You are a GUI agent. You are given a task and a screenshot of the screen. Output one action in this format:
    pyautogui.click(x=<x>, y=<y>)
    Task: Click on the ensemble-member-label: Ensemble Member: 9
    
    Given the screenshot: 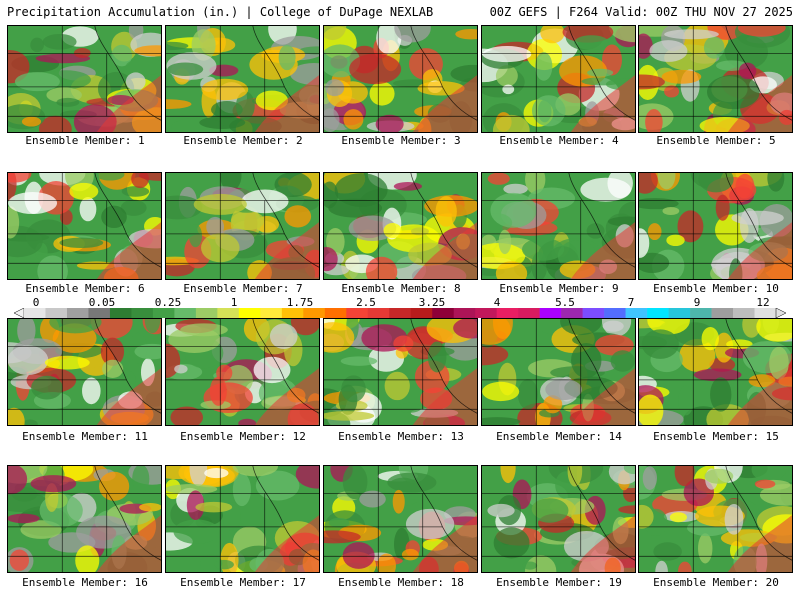 What is the action you would take?
    pyautogui.click(x=559, y=288)
    